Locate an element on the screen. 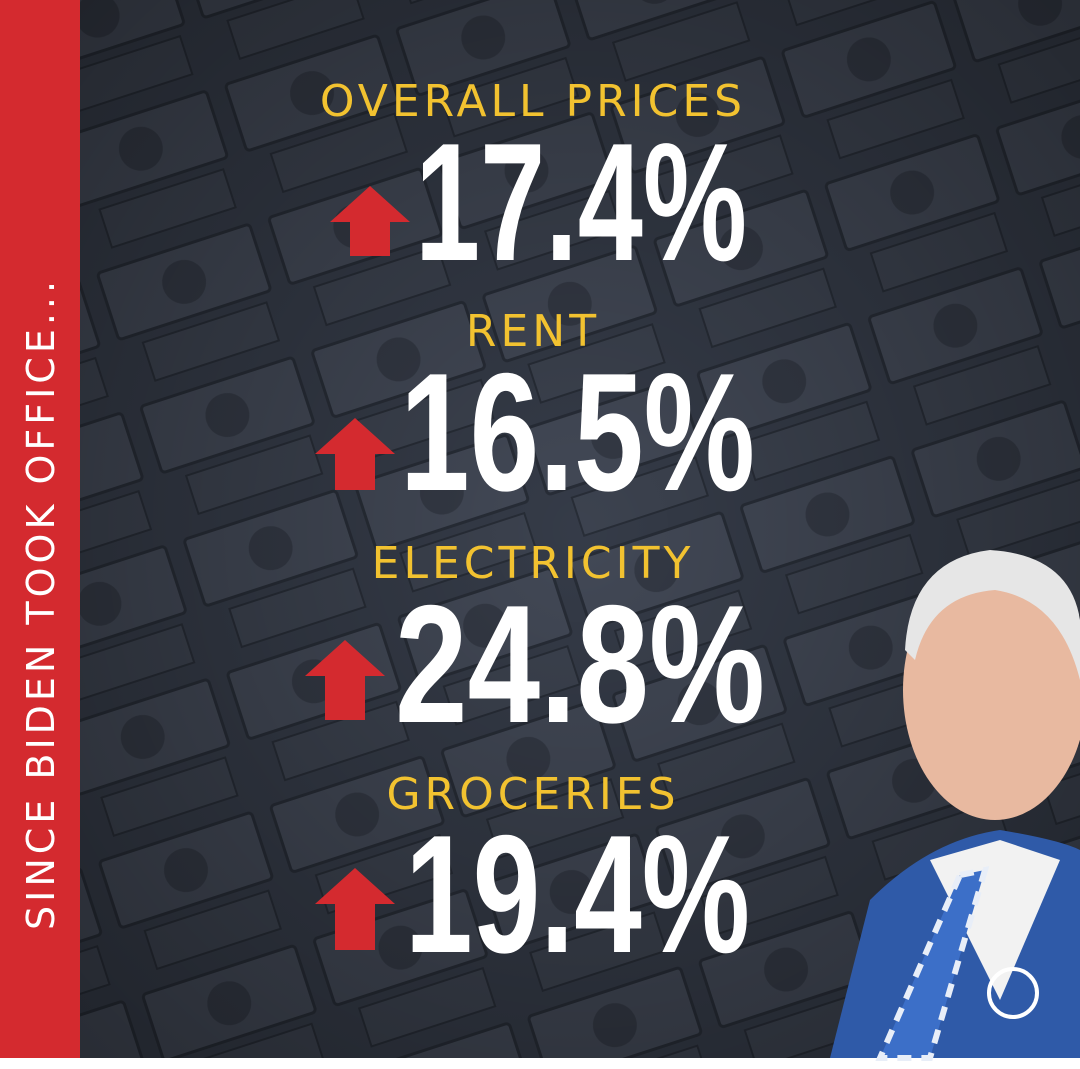 This screenshot has height=1069, width=1080. stat-3: GROCERIES 19.4% is located at coordinates (532, 878).